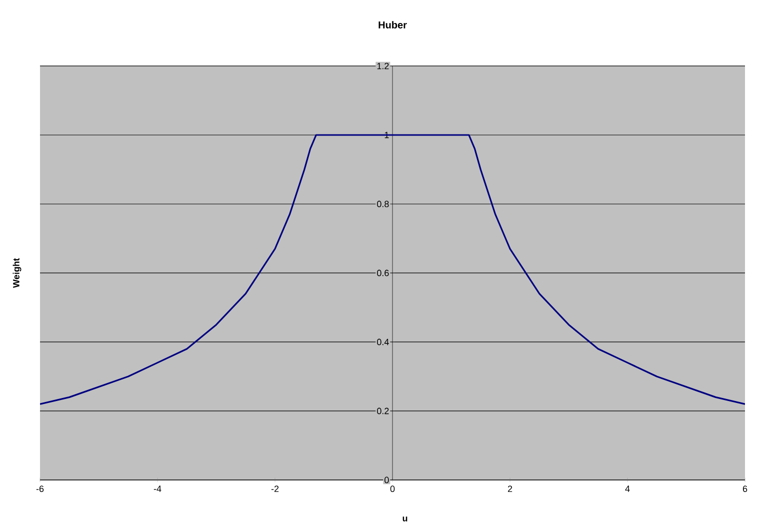 The image size is (767, 529). What do you see at coordinates (383, 342) in the screenshot?
I see `y-tick-label: 0.4` at bounding box center [383, 342].